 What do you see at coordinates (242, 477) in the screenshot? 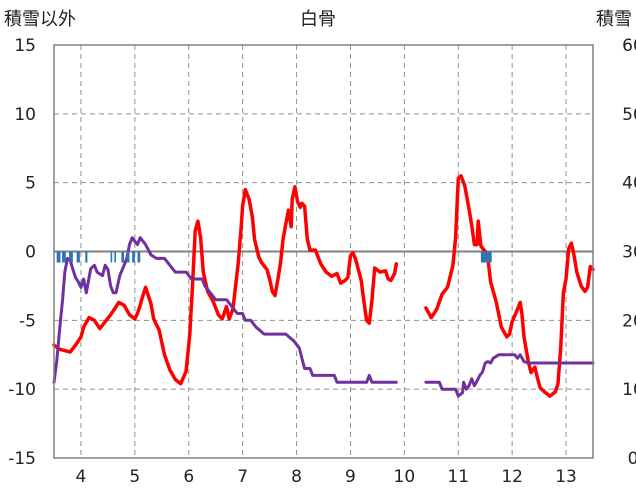
I see `x-tick-label: 7` at bounding box center [242, 477].